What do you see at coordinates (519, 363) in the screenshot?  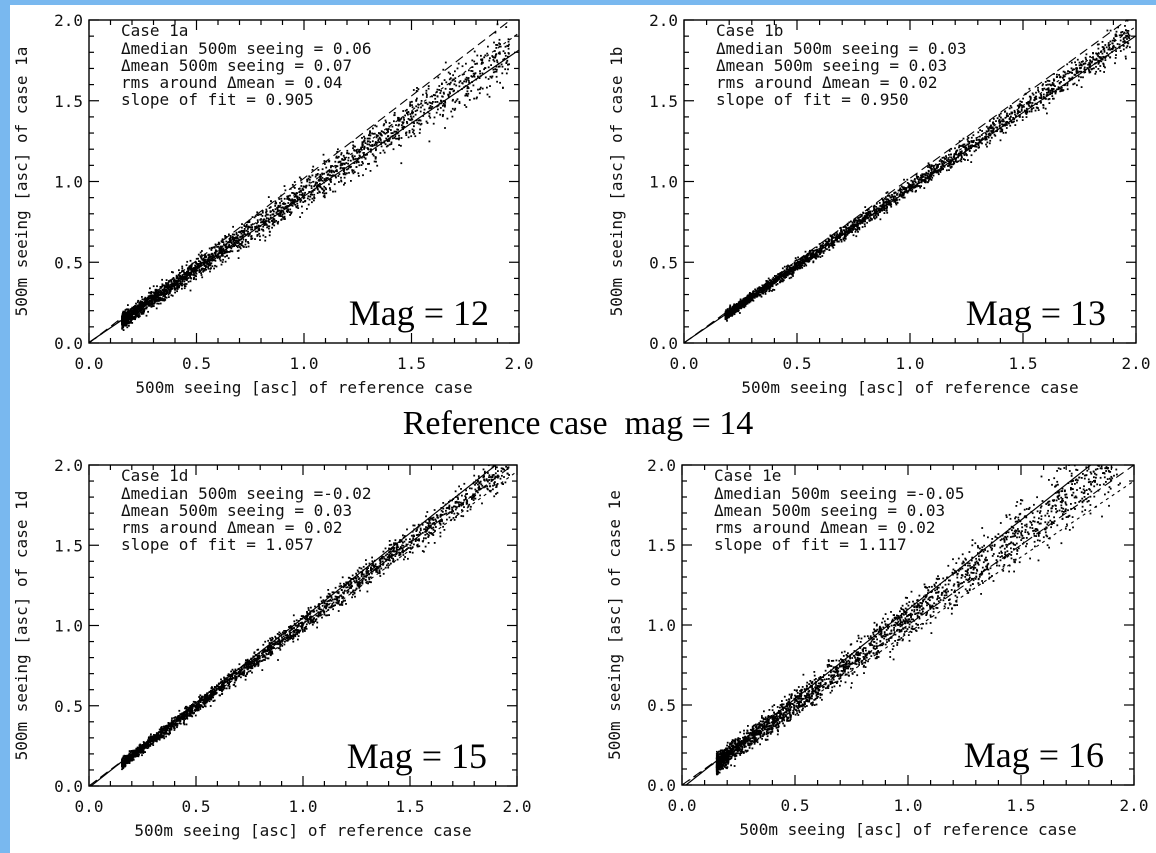 I see `x-tick-label: 2.0` at bounding box center [519, 363].